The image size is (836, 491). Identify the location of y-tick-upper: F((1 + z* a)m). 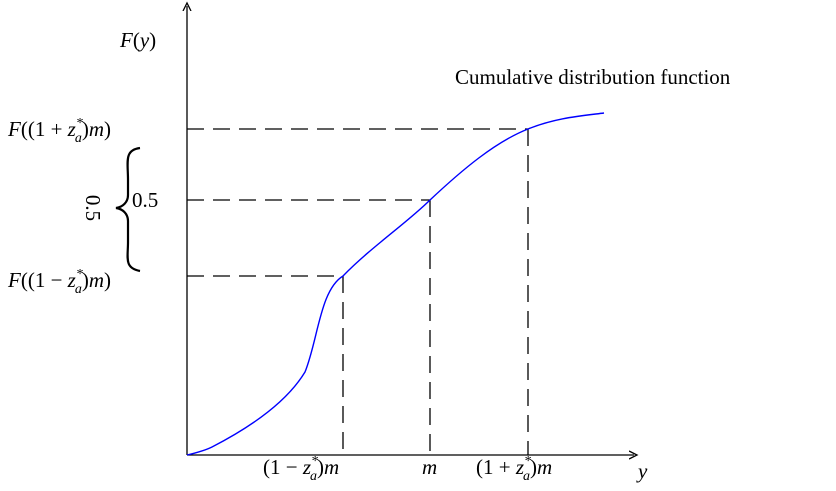
(59, 131).